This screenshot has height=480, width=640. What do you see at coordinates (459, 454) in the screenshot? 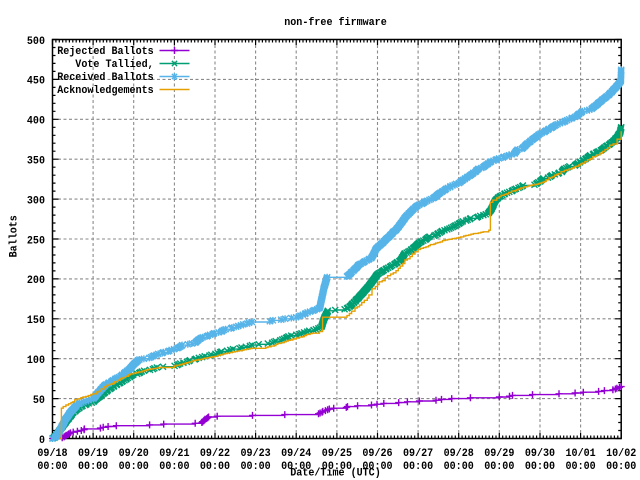
I see `svg-text: 09/28` at bounding box center [459, 454].